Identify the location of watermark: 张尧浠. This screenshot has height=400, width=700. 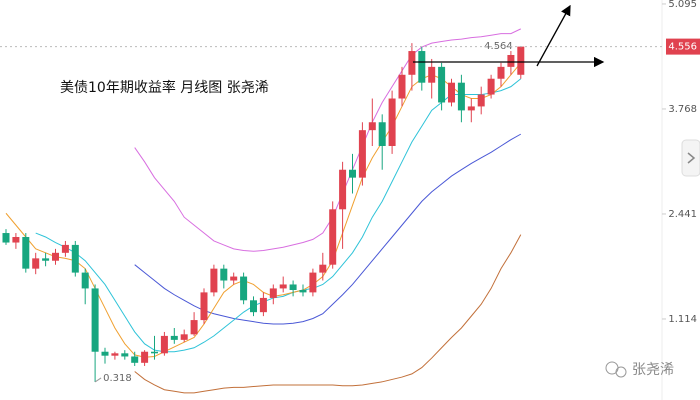
(639, 369).